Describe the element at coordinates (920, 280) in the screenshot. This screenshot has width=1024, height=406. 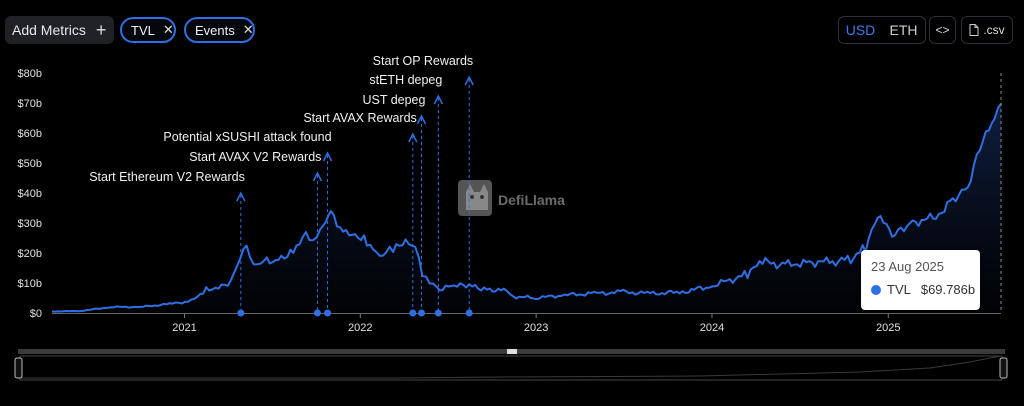
I see `chart-tooltip: 23 Aug 2025 TVL $69.786b` at that location.